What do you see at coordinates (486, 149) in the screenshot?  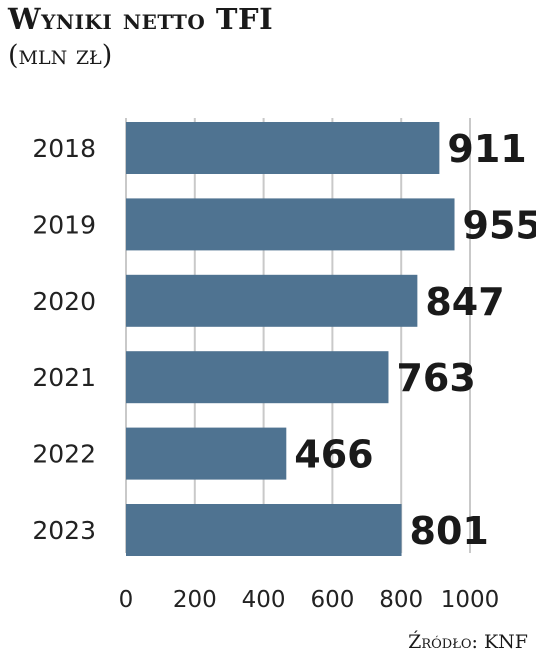 I see `bar-value-label: 911` at bounding box center [486, 149].